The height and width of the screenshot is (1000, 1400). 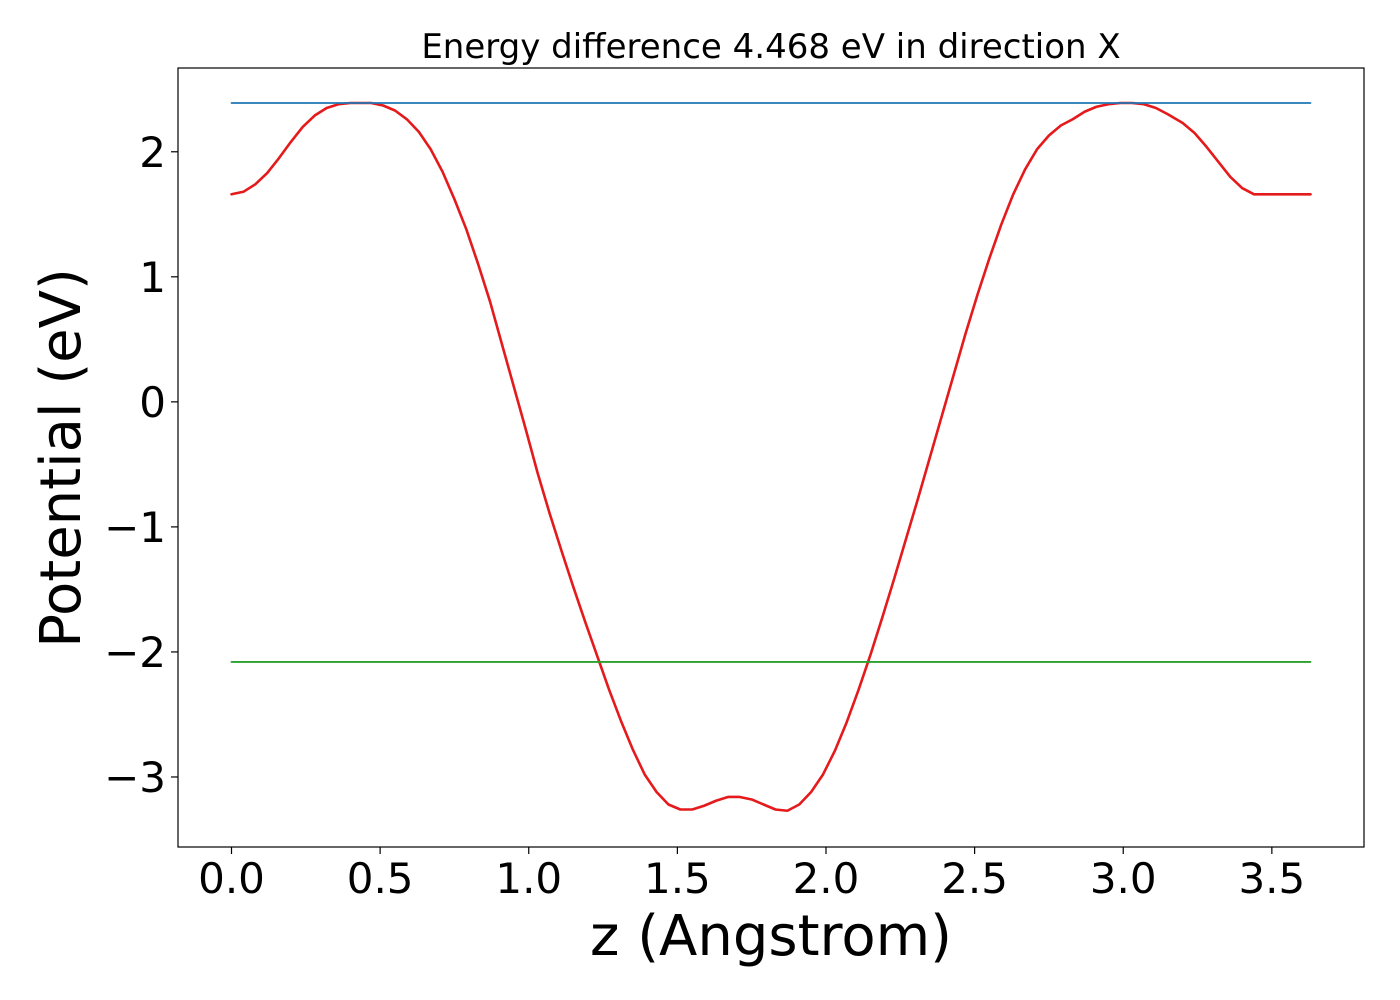 I want to click on y-tick-label: −3, so click(x=135, y=777).